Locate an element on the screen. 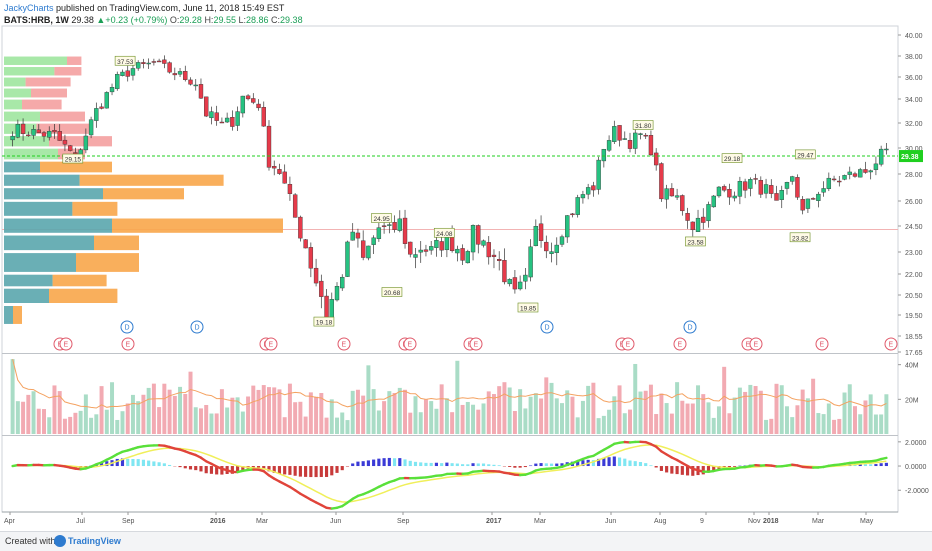  date-tick-label: 2016 is located at coordinates (218, 521).